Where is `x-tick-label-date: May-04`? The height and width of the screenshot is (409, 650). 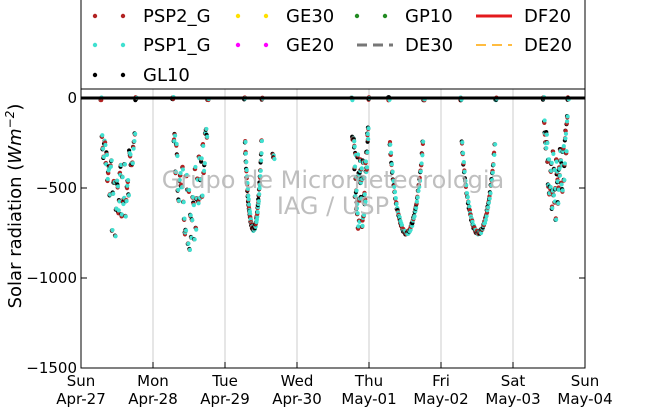
x-tick-label-date: May-04 is located at coordinates (584, 399).